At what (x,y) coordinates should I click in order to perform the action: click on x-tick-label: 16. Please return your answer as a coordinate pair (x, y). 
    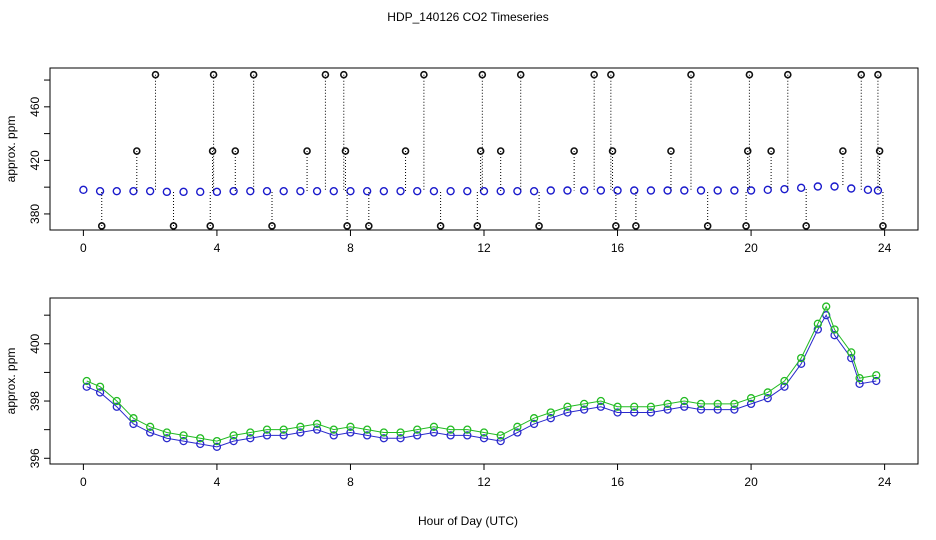
    Looking at the image, I should click on (618, 248).